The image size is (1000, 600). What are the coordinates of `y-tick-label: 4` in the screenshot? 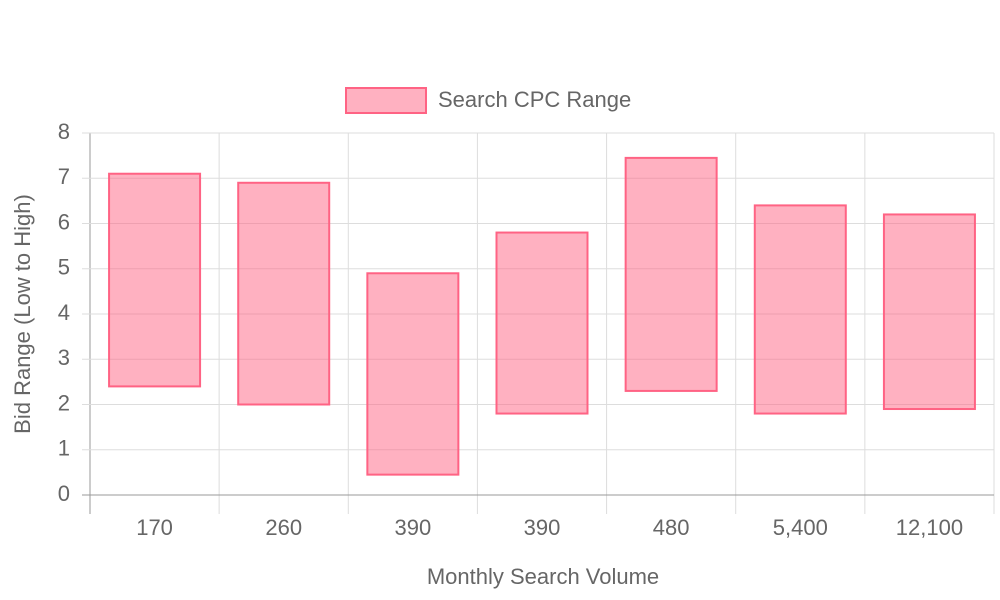 It's located at (64, 312).